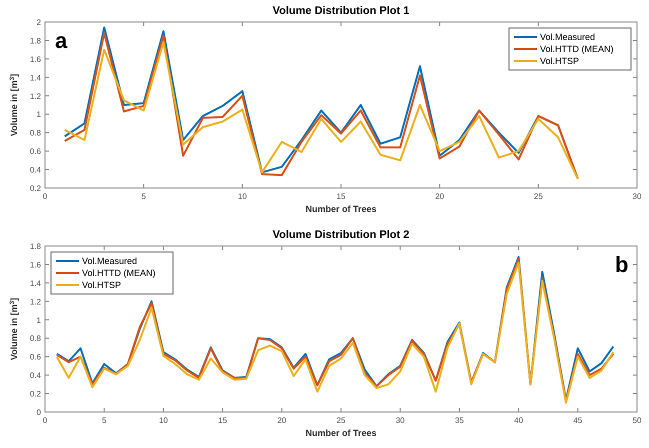  What do you see at coordinates (61, 40) in the screenshot?
I see `annotation: a` at bounding box center [61, 40].